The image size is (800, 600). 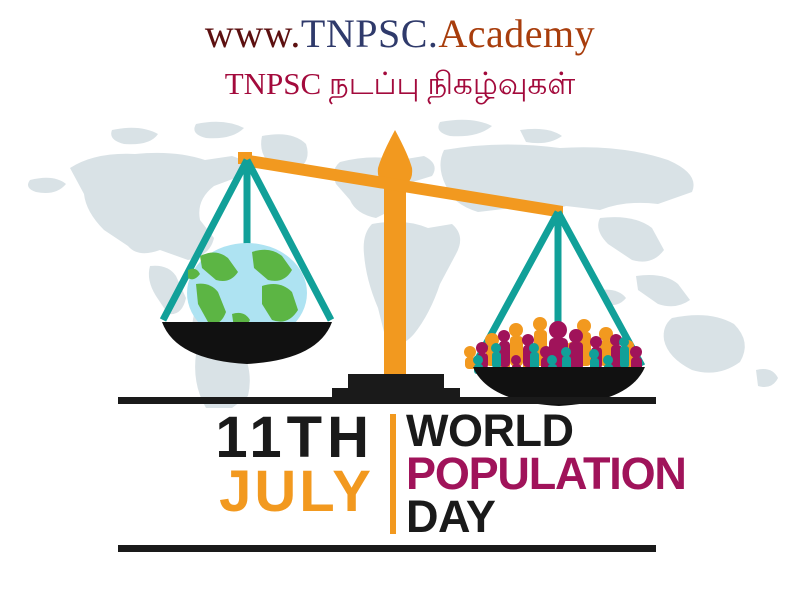 What do you see at coordinates (553, 345) in the screenshot?
I see `crowd-of-people-icon` at bounding box center [553, 345].